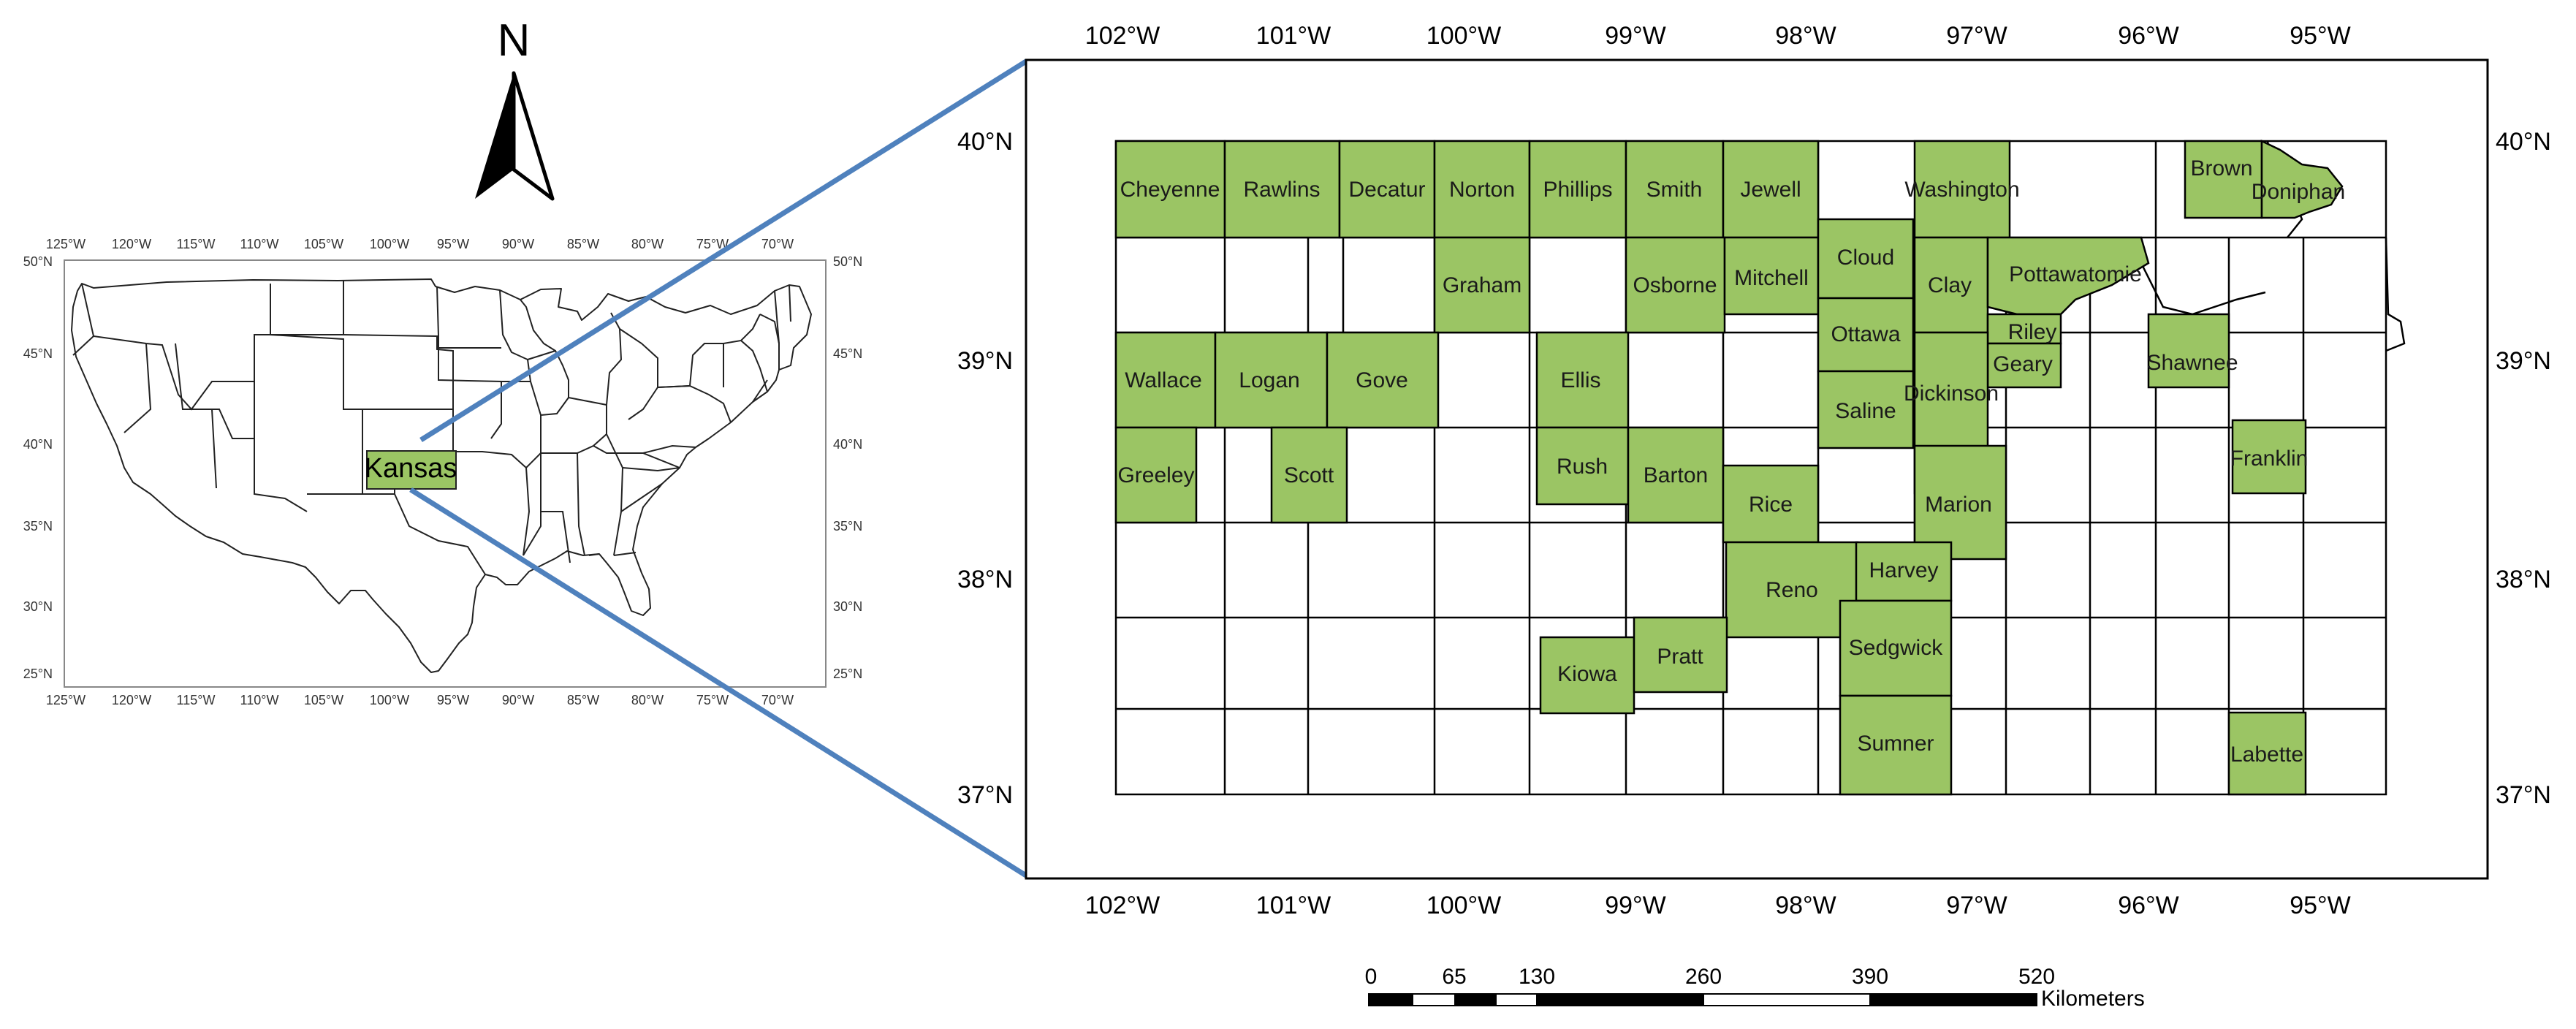  Describe the element at coordinates (431, 428) in the screenshot. I see `us-map-borders` at that location.